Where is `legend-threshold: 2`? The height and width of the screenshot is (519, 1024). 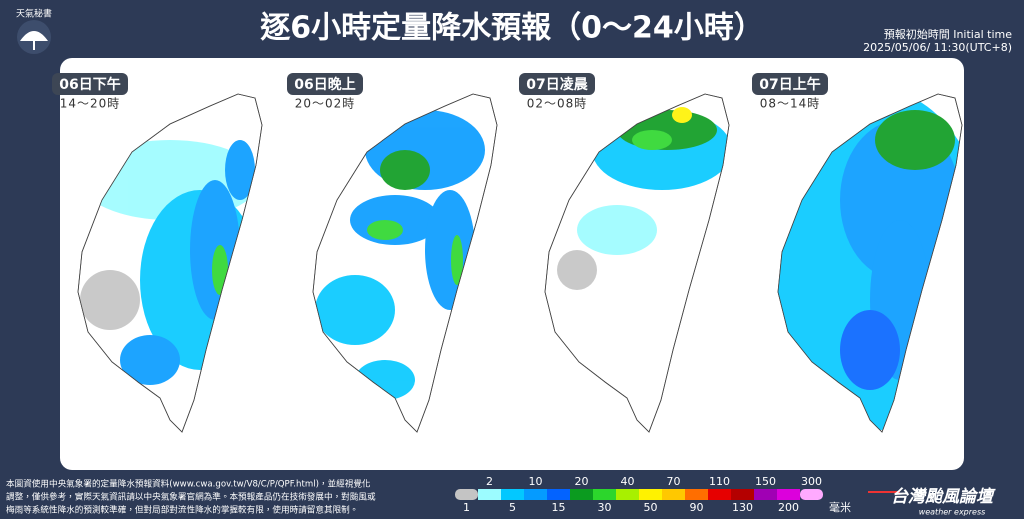 legend-threshold: 2 is located at coordinates (489, 481).